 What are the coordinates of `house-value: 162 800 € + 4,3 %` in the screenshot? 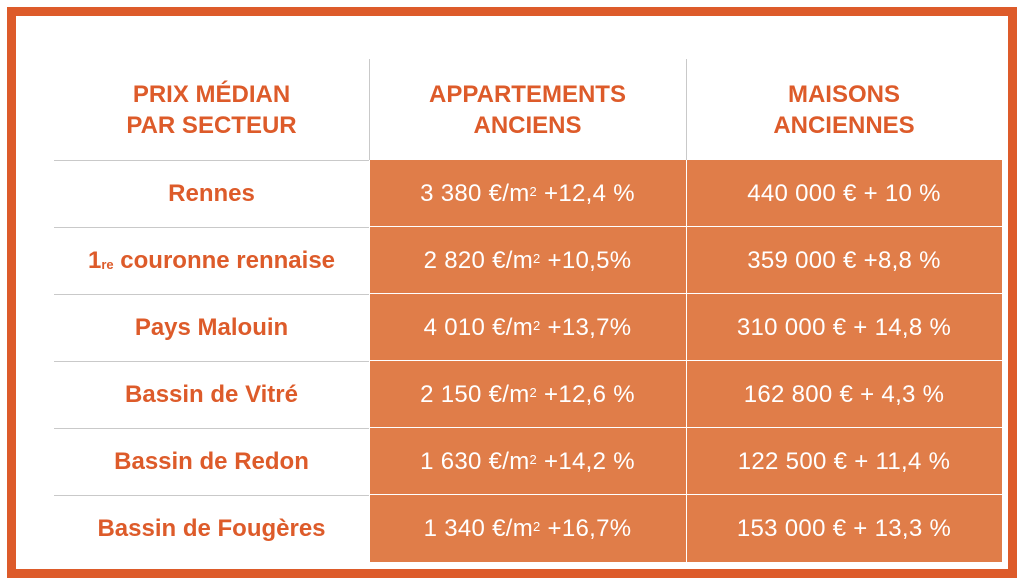 It's located at (844, 394).